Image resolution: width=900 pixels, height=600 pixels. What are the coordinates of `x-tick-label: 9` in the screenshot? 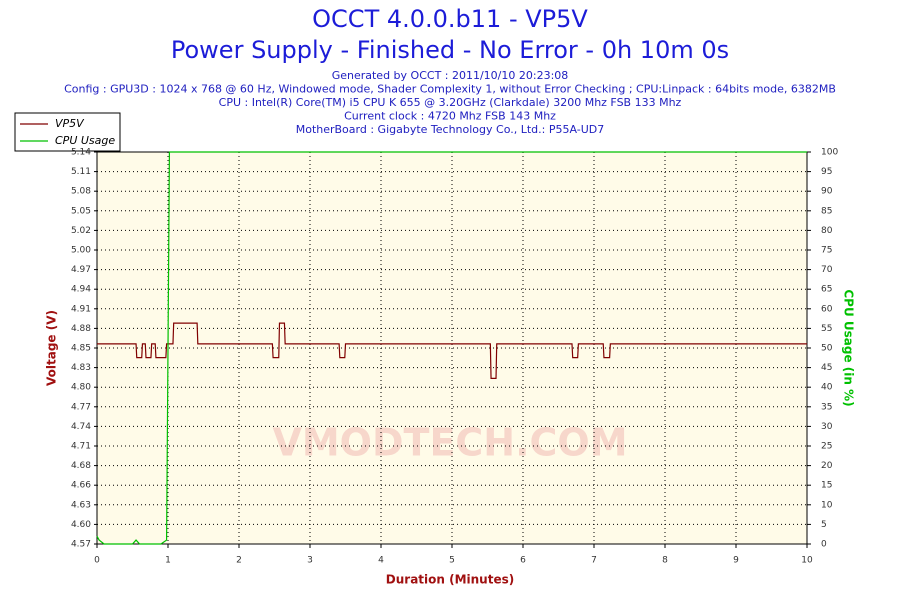 It's located at (736, 561).